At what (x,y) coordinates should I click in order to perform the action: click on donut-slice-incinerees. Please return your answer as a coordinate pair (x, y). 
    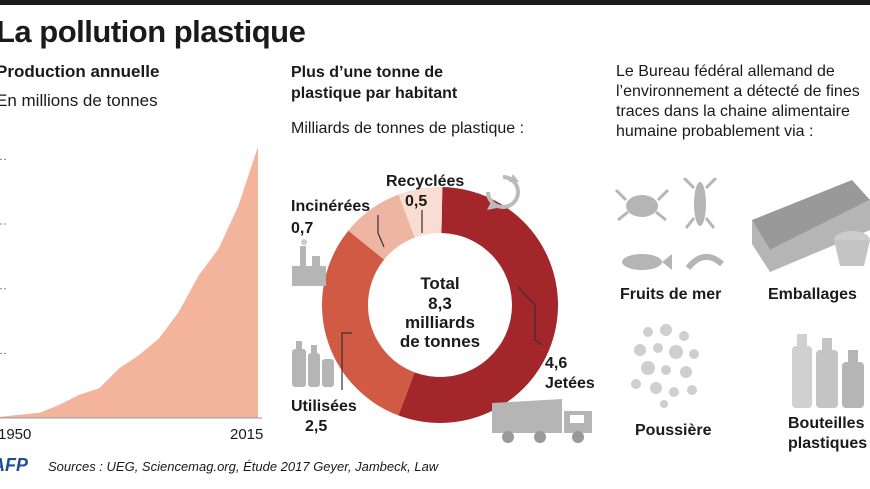
    Looking at the image, I should click on (381, 227).